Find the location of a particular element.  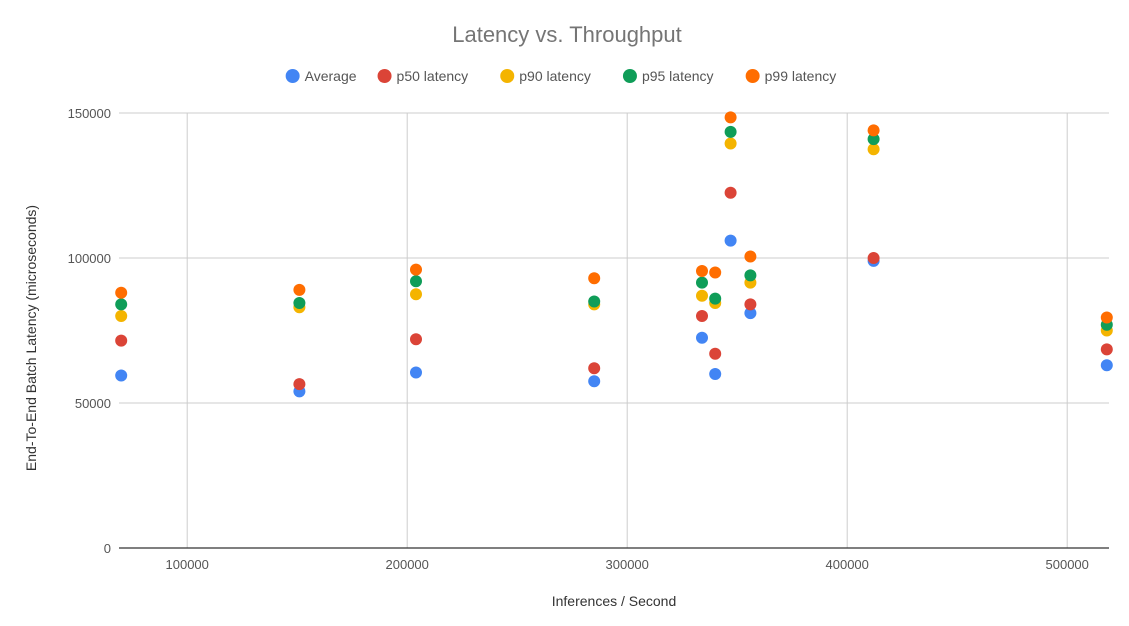

x-tick-label: 500000 is located at coordinates (1067, 564).